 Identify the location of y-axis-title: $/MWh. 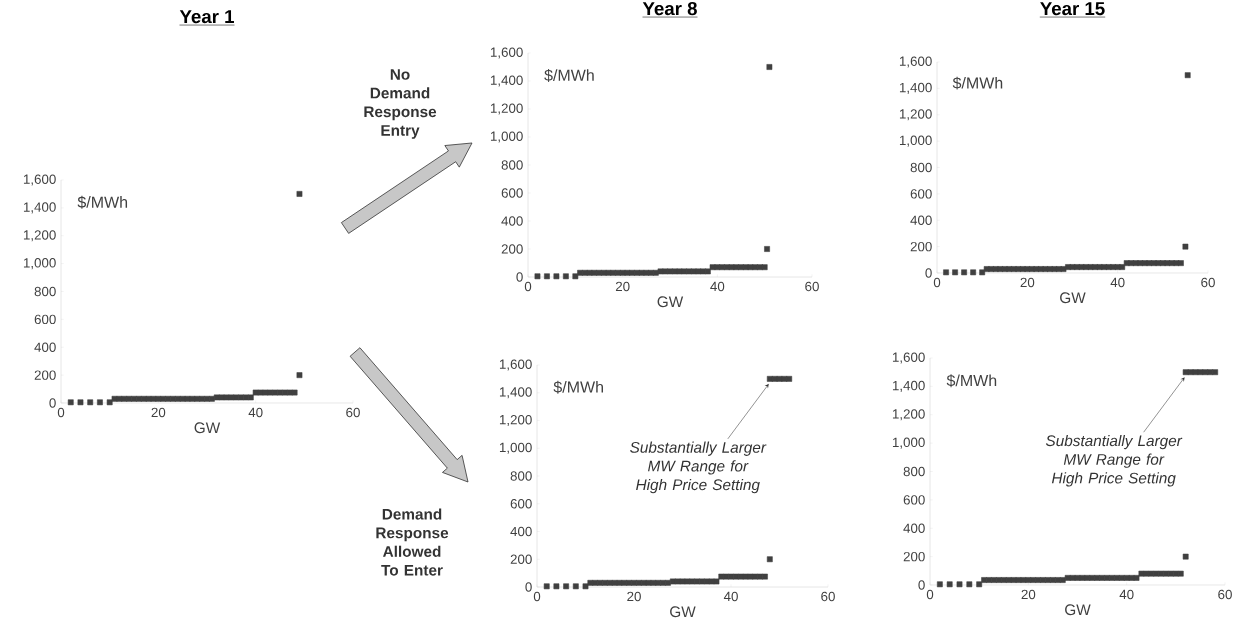
(971, 381).